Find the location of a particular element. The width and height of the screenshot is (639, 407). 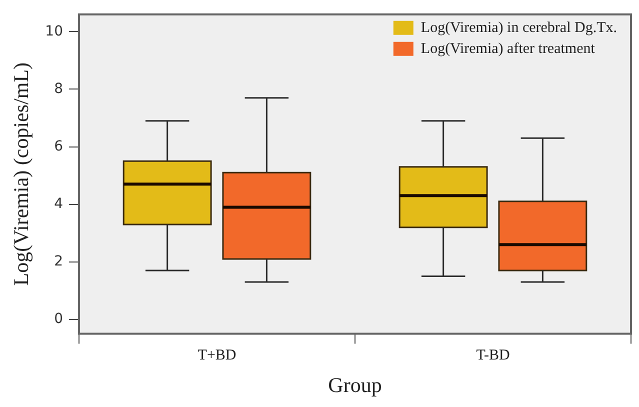

y-tick-label: 4 is located at coordinates (59, 204).